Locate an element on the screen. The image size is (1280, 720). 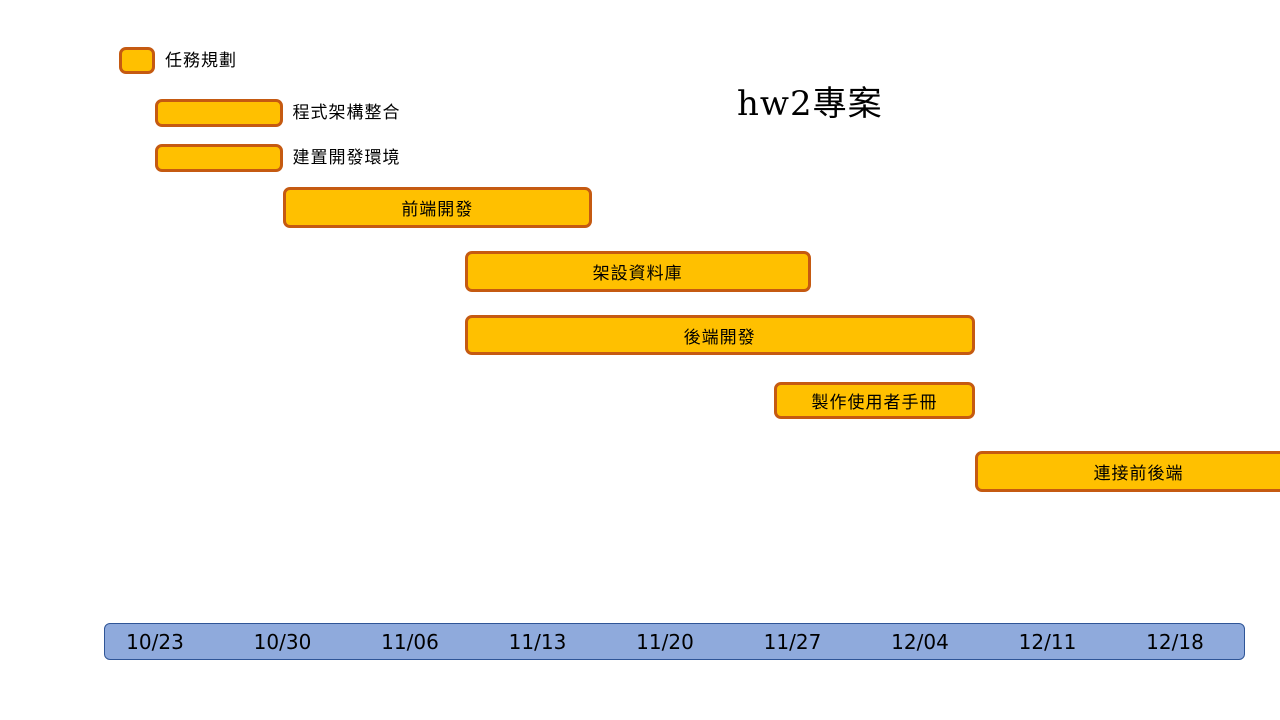
timeline-tick-label: 10/30 is located at coordinates (282, 642).